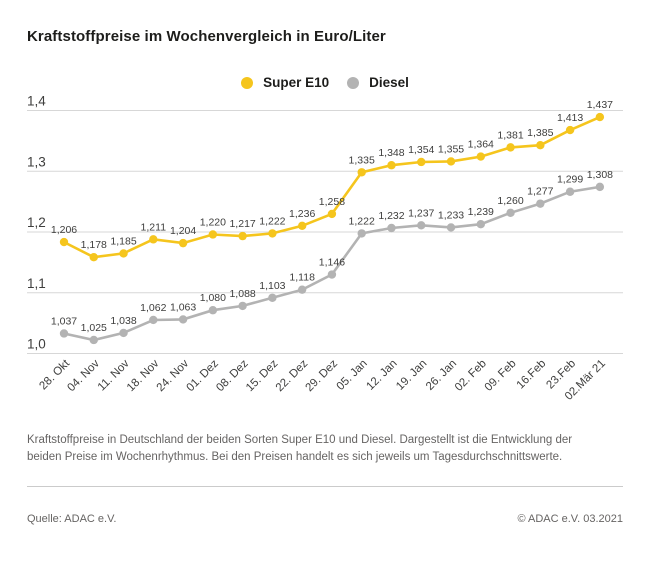 This screenshot has height=582, width=650. I want to click on value-label-super-e10: 1,413, so click(570, 118).